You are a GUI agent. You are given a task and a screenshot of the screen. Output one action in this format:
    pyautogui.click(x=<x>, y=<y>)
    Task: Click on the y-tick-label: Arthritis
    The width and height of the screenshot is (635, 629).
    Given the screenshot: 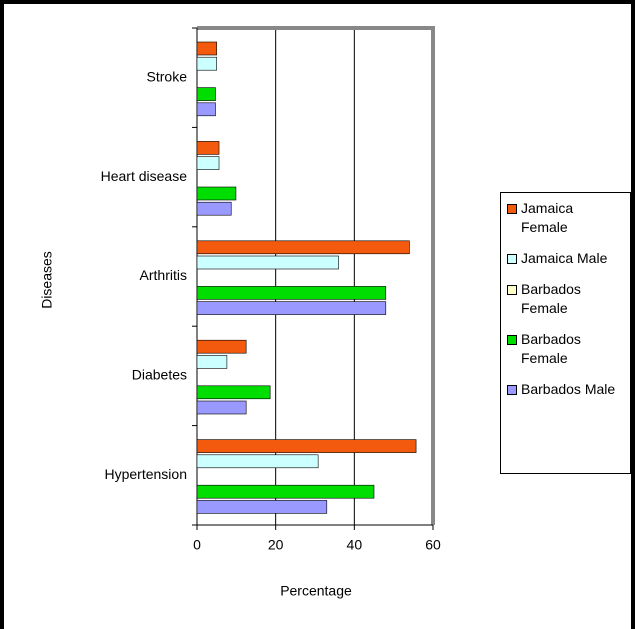 What is the action you would take?
    pyautogui.click(x=163, y=275)
    